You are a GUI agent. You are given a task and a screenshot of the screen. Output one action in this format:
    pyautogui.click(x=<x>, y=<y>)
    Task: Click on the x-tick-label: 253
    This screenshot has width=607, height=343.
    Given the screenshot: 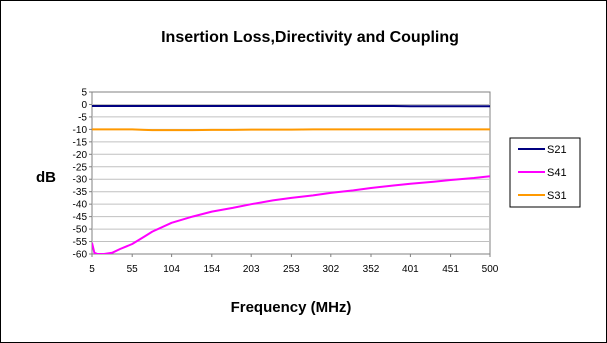 What is the action you would take?
    pyautogui.click(x=291, y=269)
    